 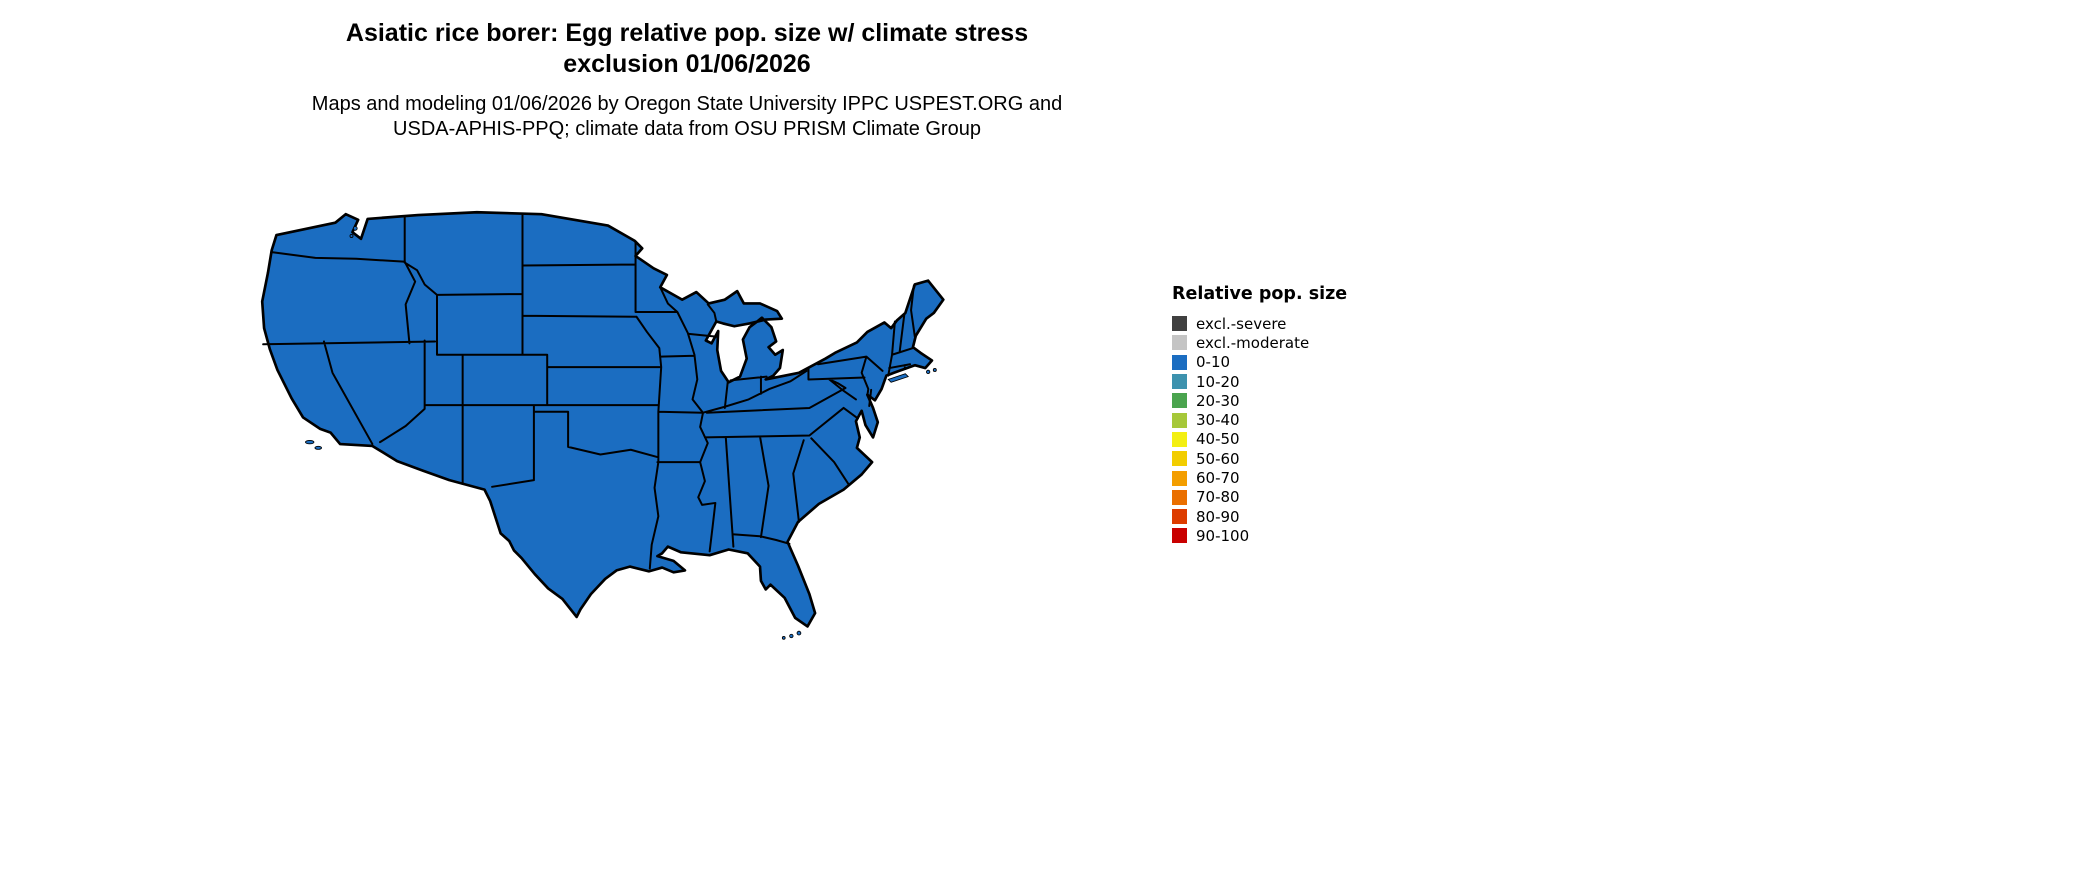 I want to click on coastal-islands, so click(x=620, y=433).